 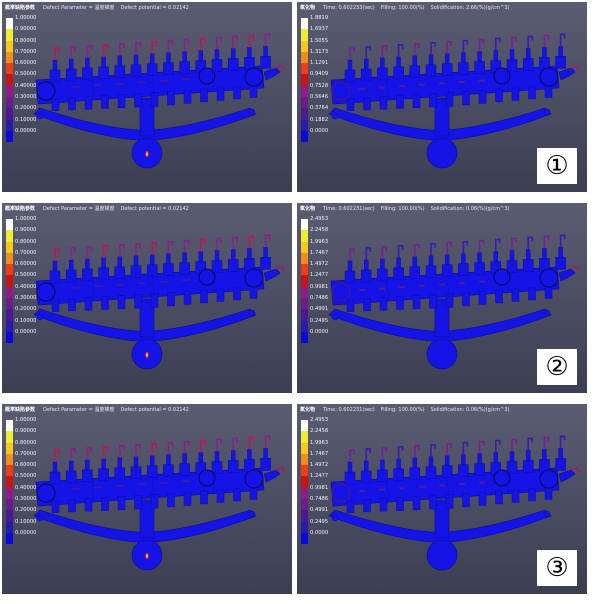 I want to click on legend-value: 0.7486, so click(x=319, y=298).